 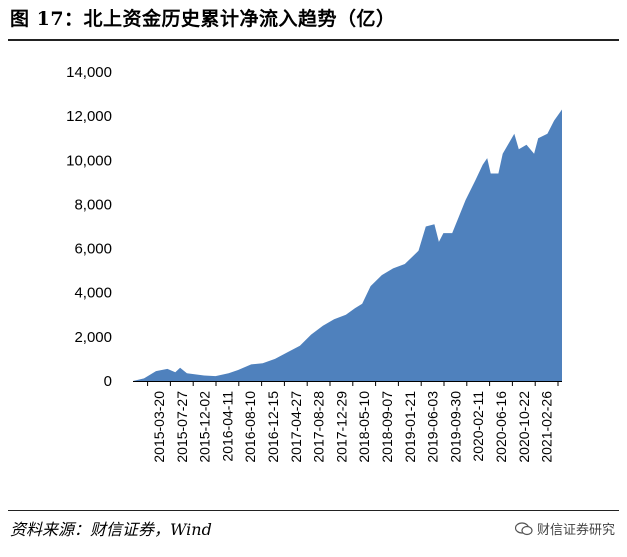 I want to click on y-tick-label: 14,000, so click(x=89, y=72).